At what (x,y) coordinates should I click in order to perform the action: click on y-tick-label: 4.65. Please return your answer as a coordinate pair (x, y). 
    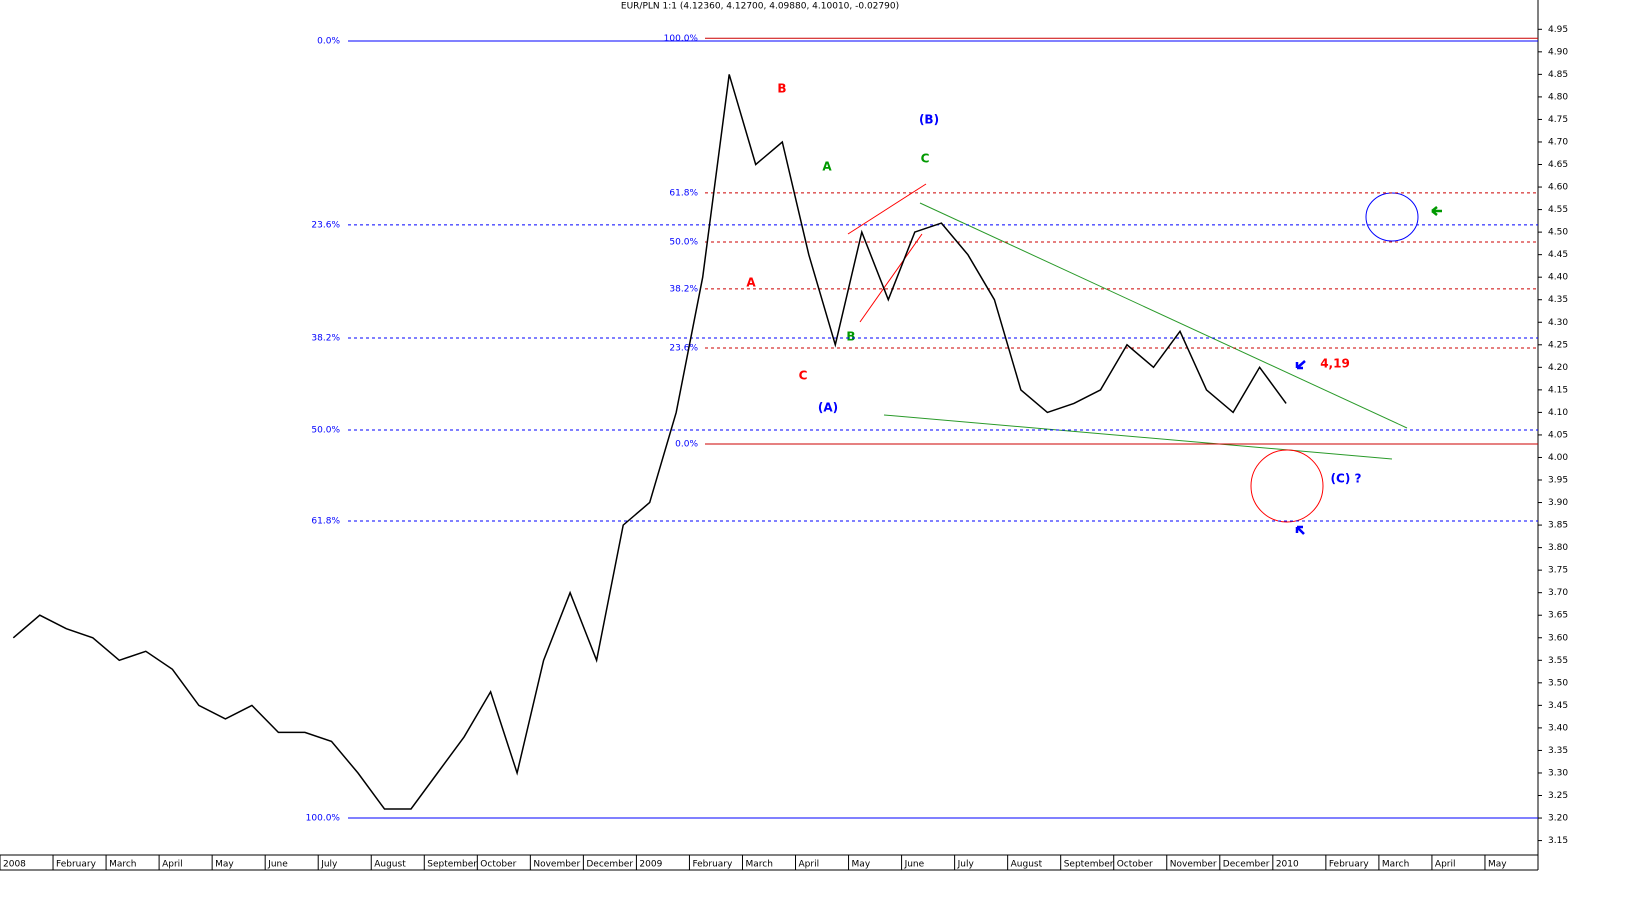
    Looking at the image, I should click on (1558, 165).